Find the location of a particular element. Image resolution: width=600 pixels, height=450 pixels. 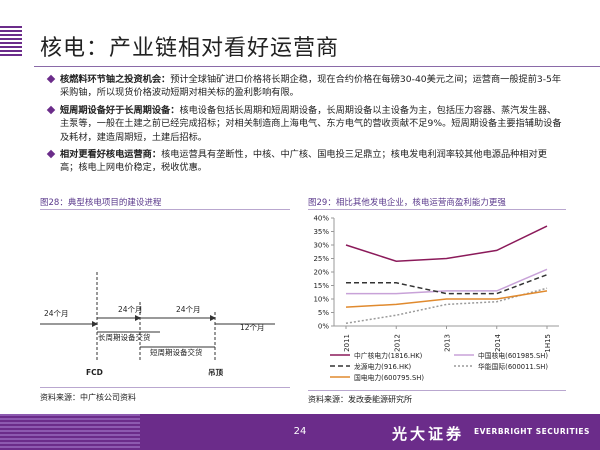

x-tick-label: 2011 is located at coordinates (347, 343).